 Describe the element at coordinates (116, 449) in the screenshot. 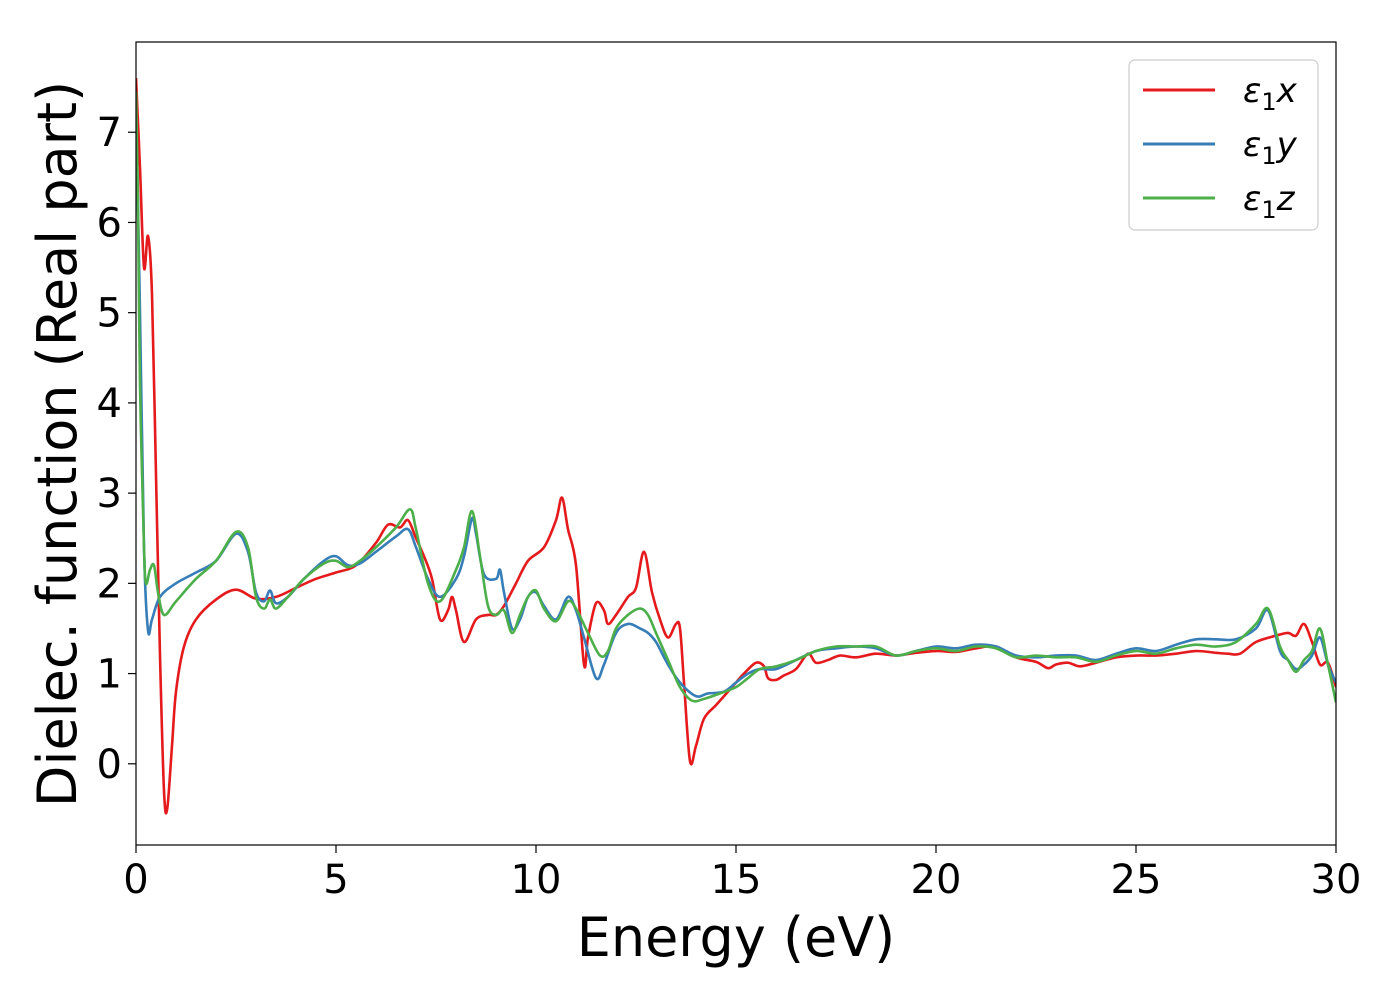

I see `y-axis: 0 1 2 3 4 5 6 7` at that location.